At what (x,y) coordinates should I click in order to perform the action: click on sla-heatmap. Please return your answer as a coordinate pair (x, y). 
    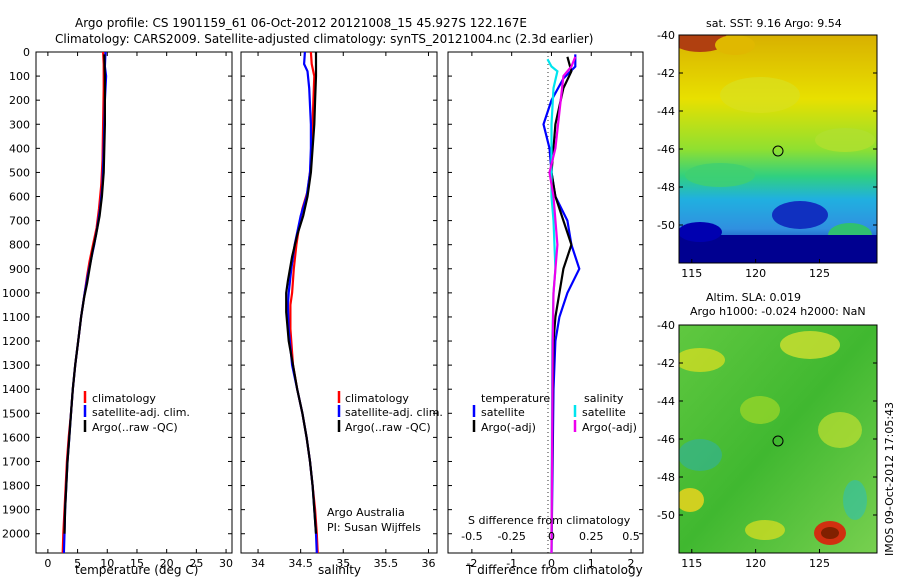
    Looking at the image, I should click on (778, 439).